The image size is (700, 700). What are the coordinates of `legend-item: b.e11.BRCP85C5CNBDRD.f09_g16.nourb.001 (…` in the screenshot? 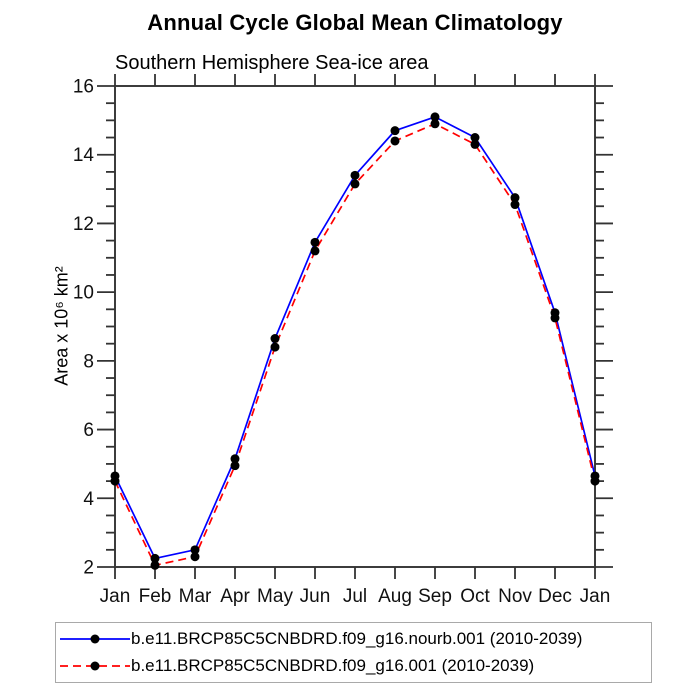 It's located at (355, 639).